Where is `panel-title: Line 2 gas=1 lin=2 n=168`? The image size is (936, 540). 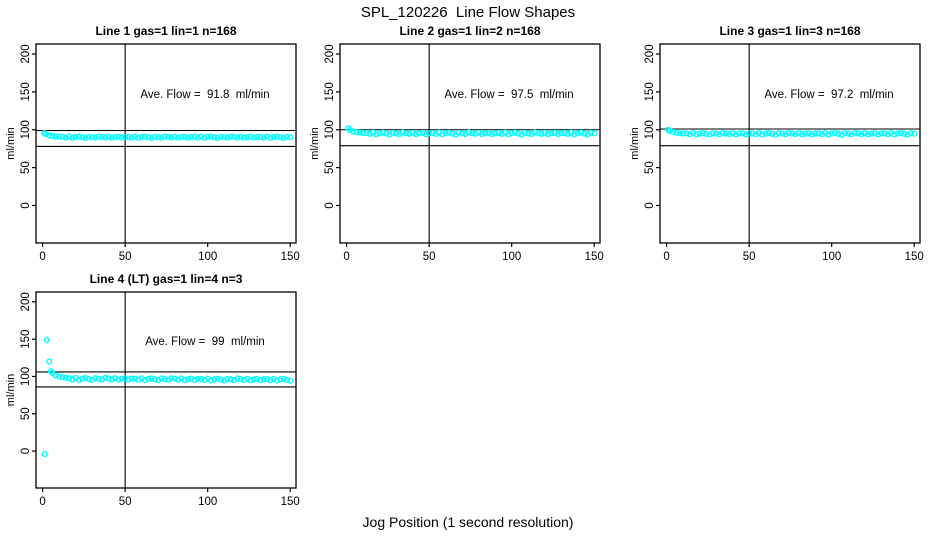 panel-title: Line 2 gas=1 lin=2 n=168 is located at coordinates (469, 31).